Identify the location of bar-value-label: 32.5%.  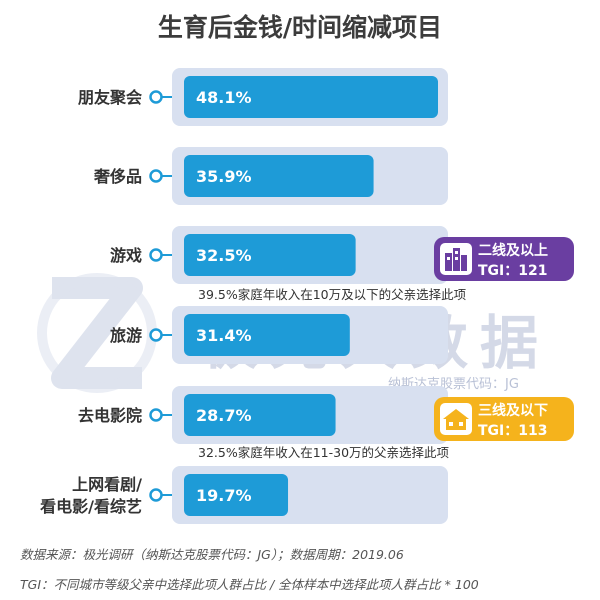
(224, 255).